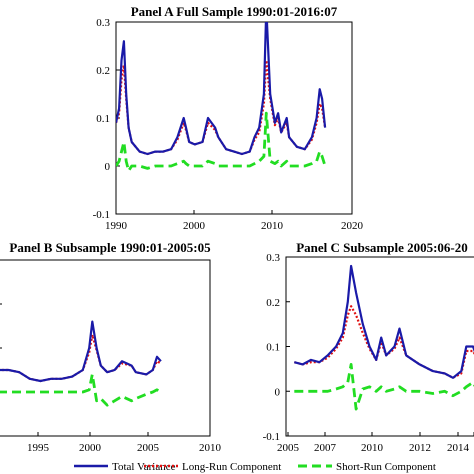  Describe the element at coordinates (103, 71) in the screenshot. I see `panel-a-ytick-label: 0.2` at that location.